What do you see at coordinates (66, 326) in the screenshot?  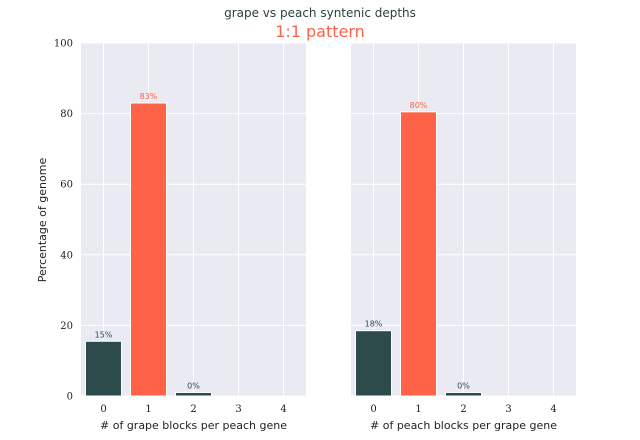 I see `y-tick-label: 20` at bounding box center [66, 326].